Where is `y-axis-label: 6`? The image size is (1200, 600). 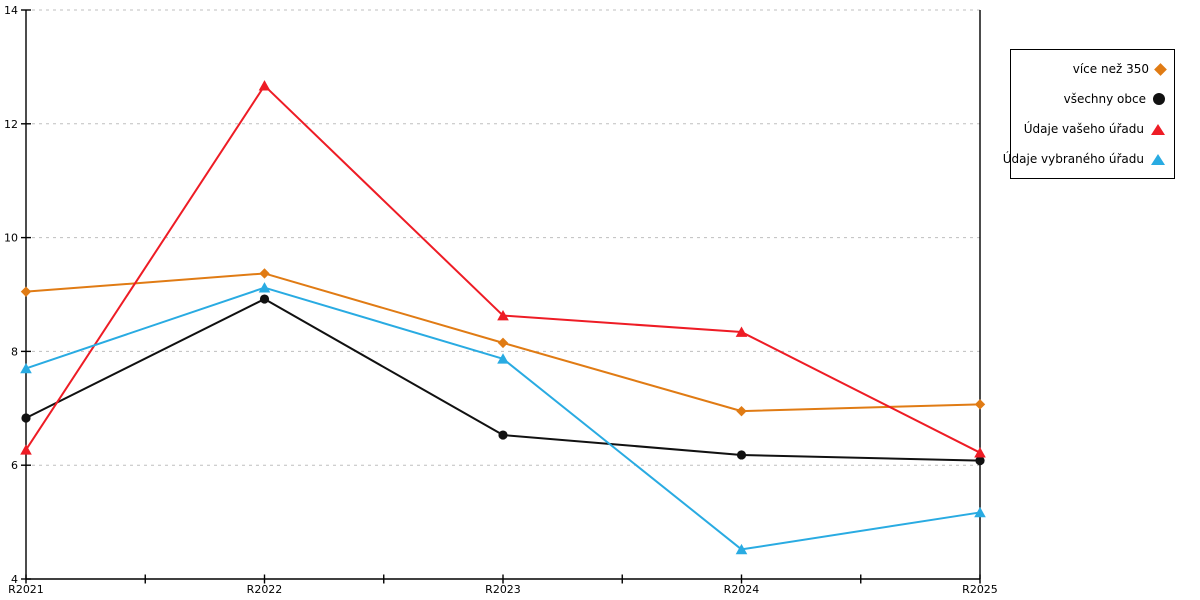
y-axis-label: 6 is located at coordinates (14, 465).